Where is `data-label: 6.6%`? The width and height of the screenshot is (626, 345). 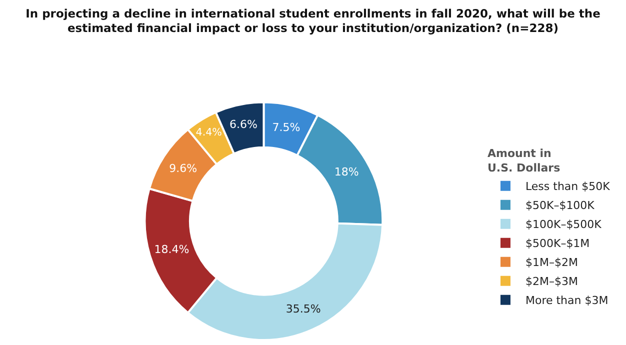 data-label: 6.6% is located at coordinates (243, 125).